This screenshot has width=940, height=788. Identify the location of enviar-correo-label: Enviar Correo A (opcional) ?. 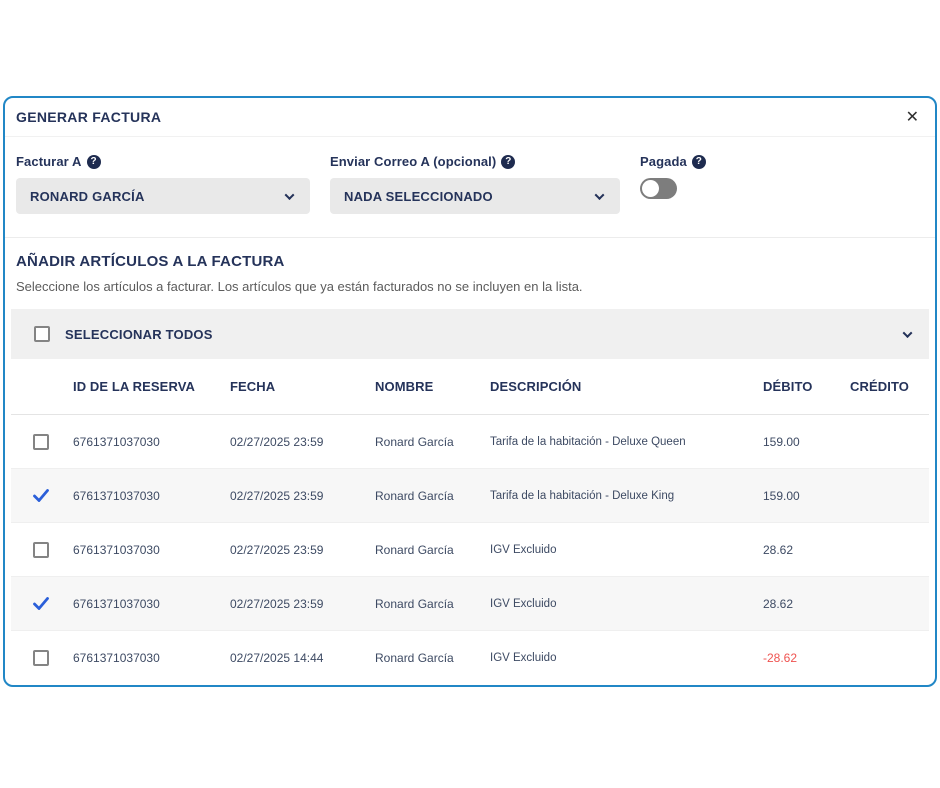
(475, 161).